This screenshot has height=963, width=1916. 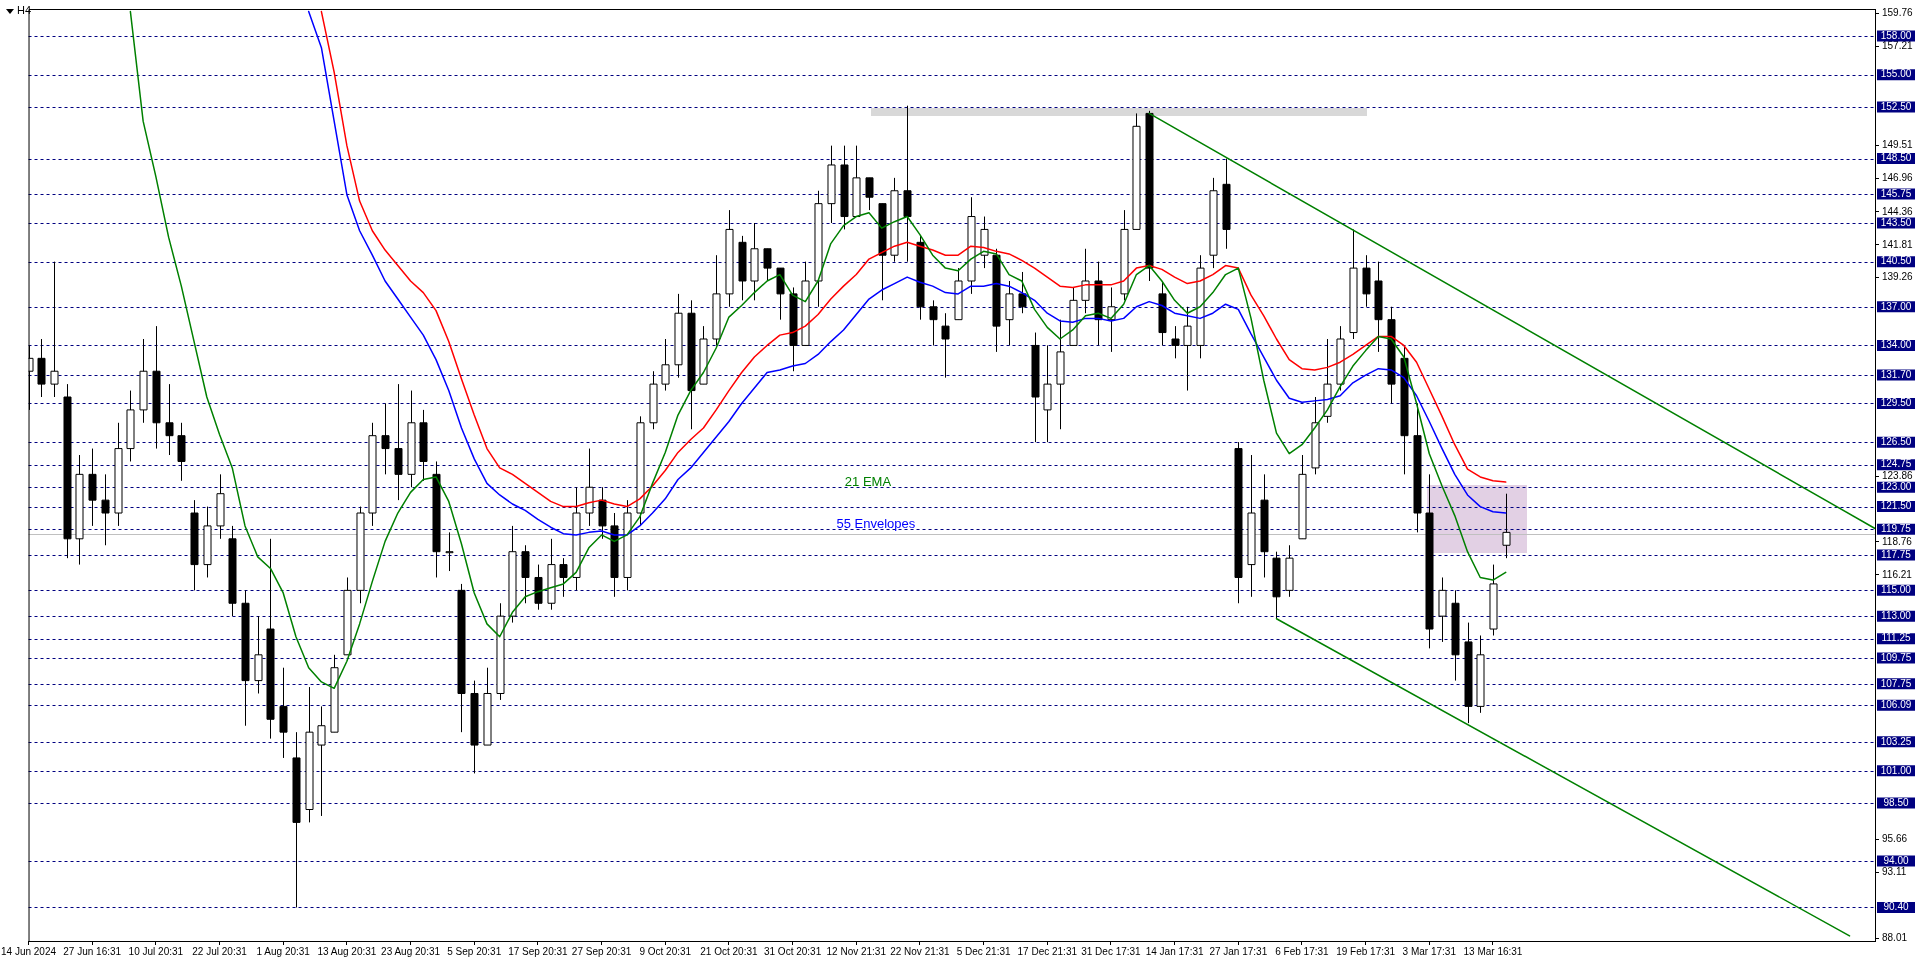 I want to click on y-tick-label: 141.81, so click(x=1898, y=244).